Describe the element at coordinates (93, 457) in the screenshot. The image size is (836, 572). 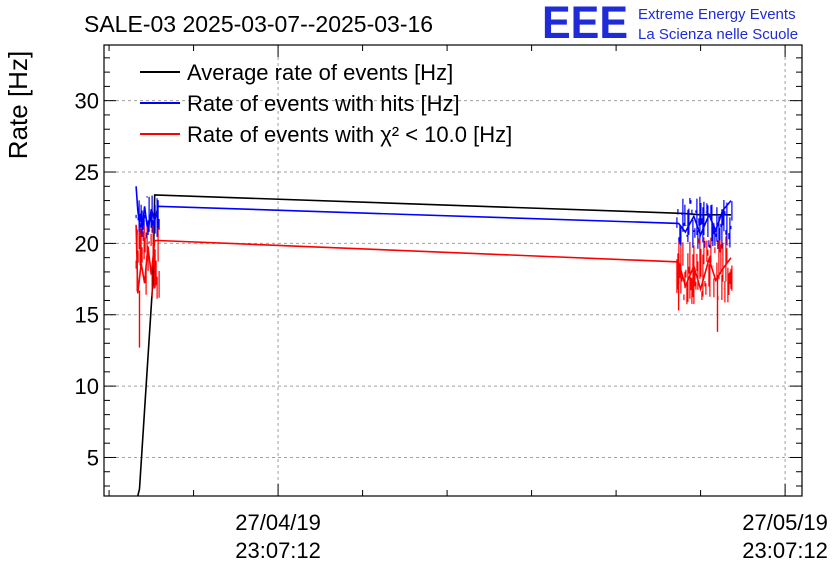
I see `y-tick-label: 5` at that location.